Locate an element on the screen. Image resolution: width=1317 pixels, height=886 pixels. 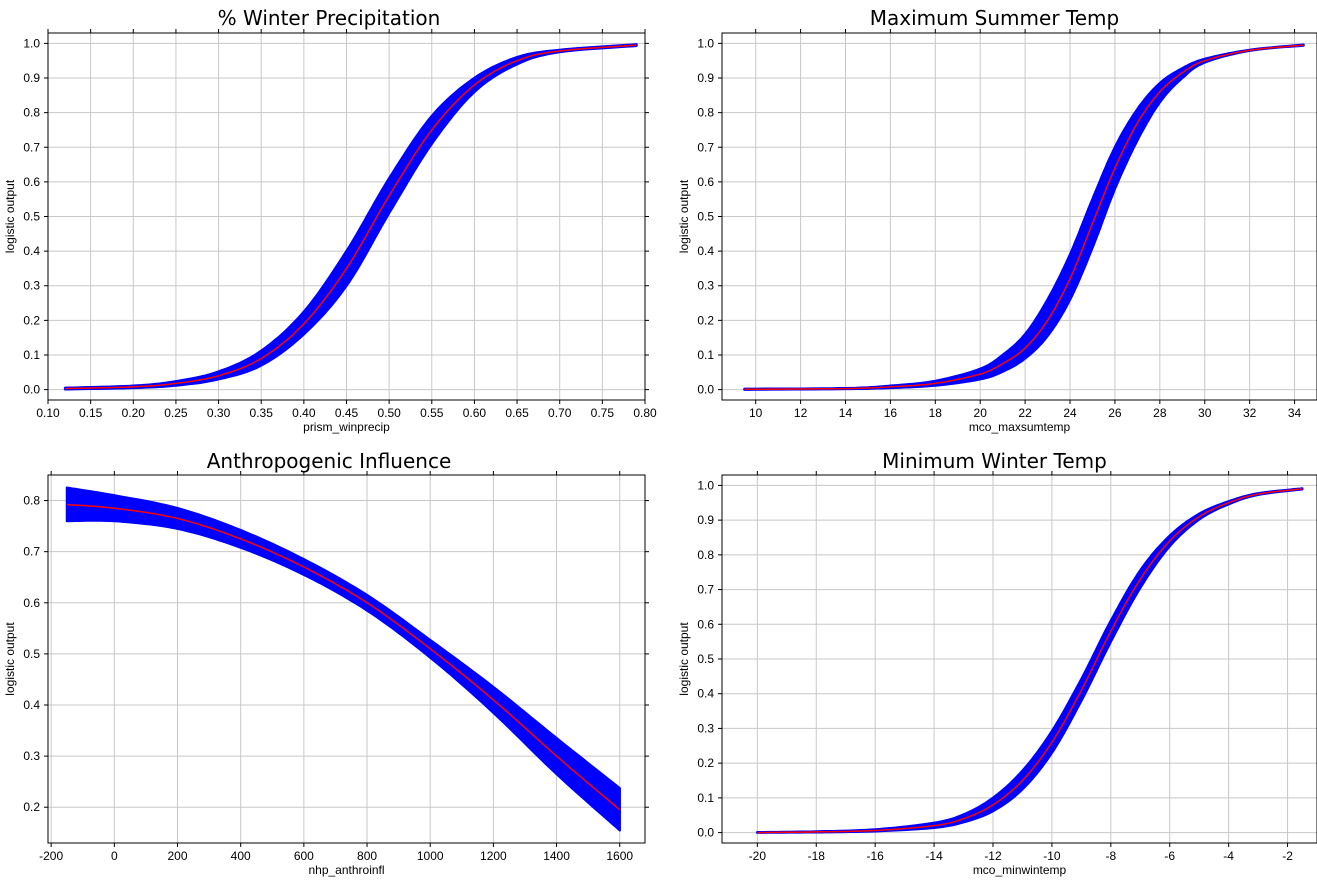
x-tick-label: 200 is located at coordinates (177, 856).